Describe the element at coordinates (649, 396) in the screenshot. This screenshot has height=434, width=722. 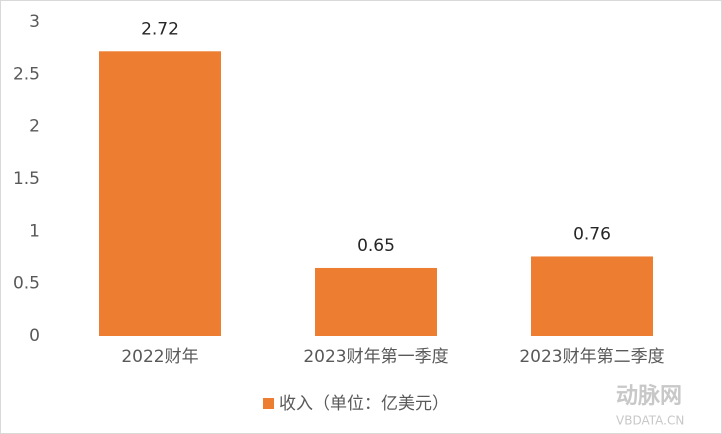
I see `watermark: 动脉网` at that location.